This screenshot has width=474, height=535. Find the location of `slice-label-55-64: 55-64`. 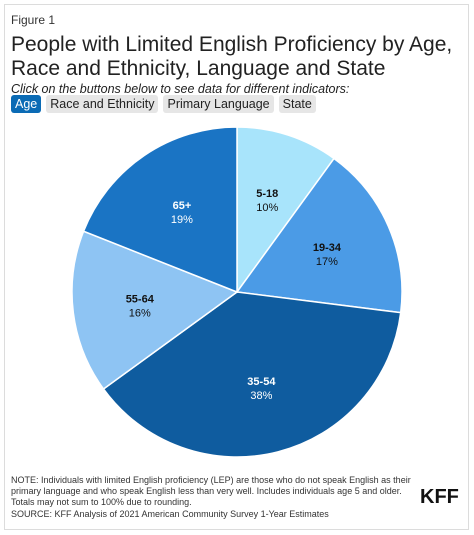

slice-label-55-64: 55-64 is located at coordinates (140, 299).